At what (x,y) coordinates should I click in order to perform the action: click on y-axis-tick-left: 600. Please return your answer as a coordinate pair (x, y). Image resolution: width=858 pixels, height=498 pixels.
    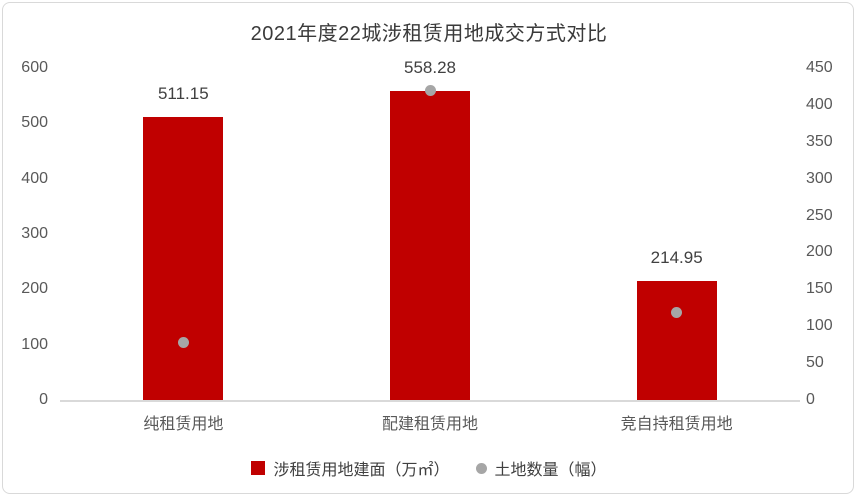
    Looking at the image, I should click on (34, 67).